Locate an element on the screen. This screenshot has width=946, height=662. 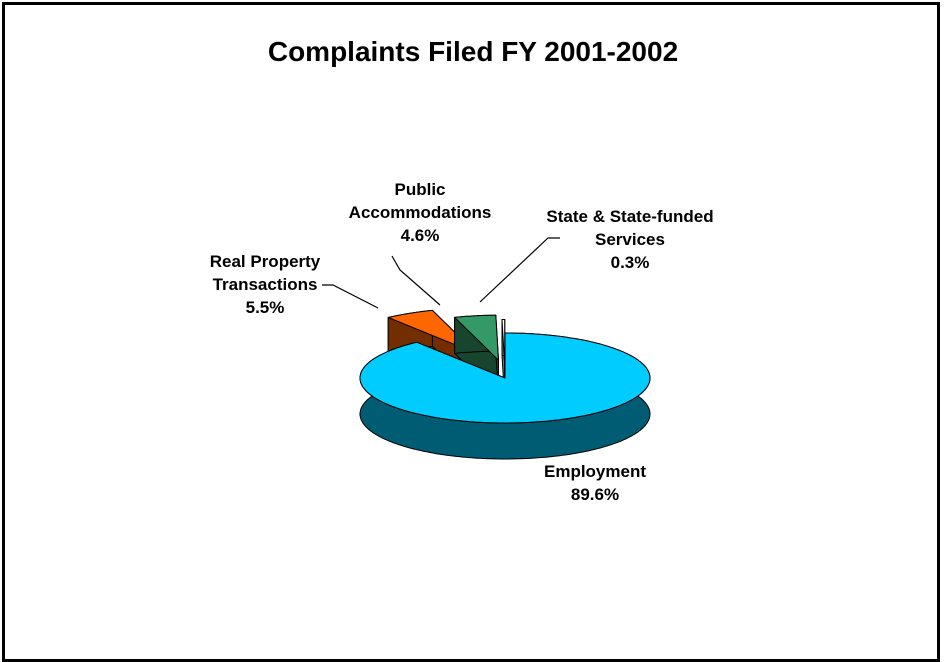
chart-title: Complaints Filed FY 2001-2002 is located at coordinates (473, 51).